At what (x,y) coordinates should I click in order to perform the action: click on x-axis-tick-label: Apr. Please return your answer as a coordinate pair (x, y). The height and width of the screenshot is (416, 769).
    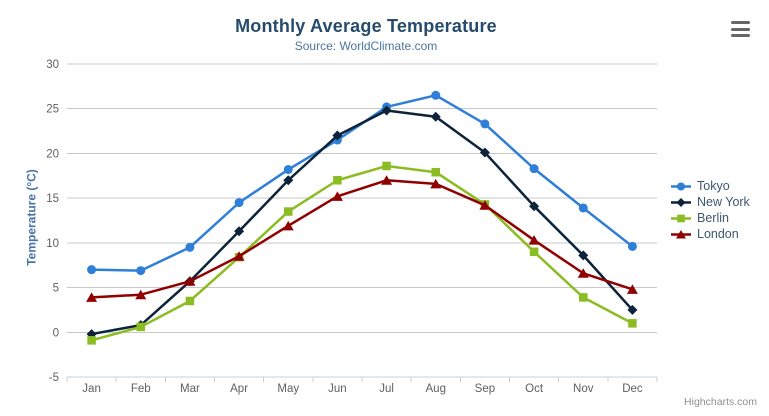
    Looking at the image, I should click on (239, 389).